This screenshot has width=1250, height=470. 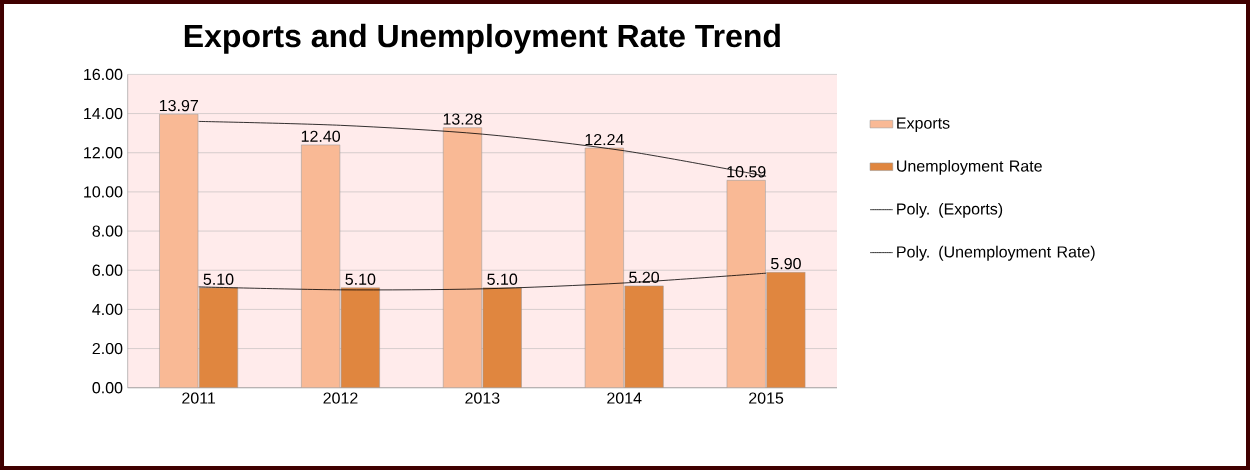 What do you see at coordinates (107, 270) in the screenshot?
I see `y-tick-label: 6.00` at bounding box center [107, 270].